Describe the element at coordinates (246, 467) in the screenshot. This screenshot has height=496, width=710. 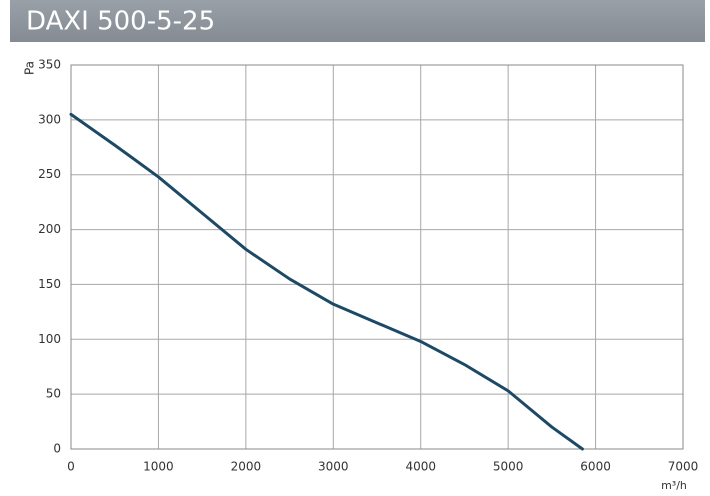
I see `x-tick-label: 2000` at that location.